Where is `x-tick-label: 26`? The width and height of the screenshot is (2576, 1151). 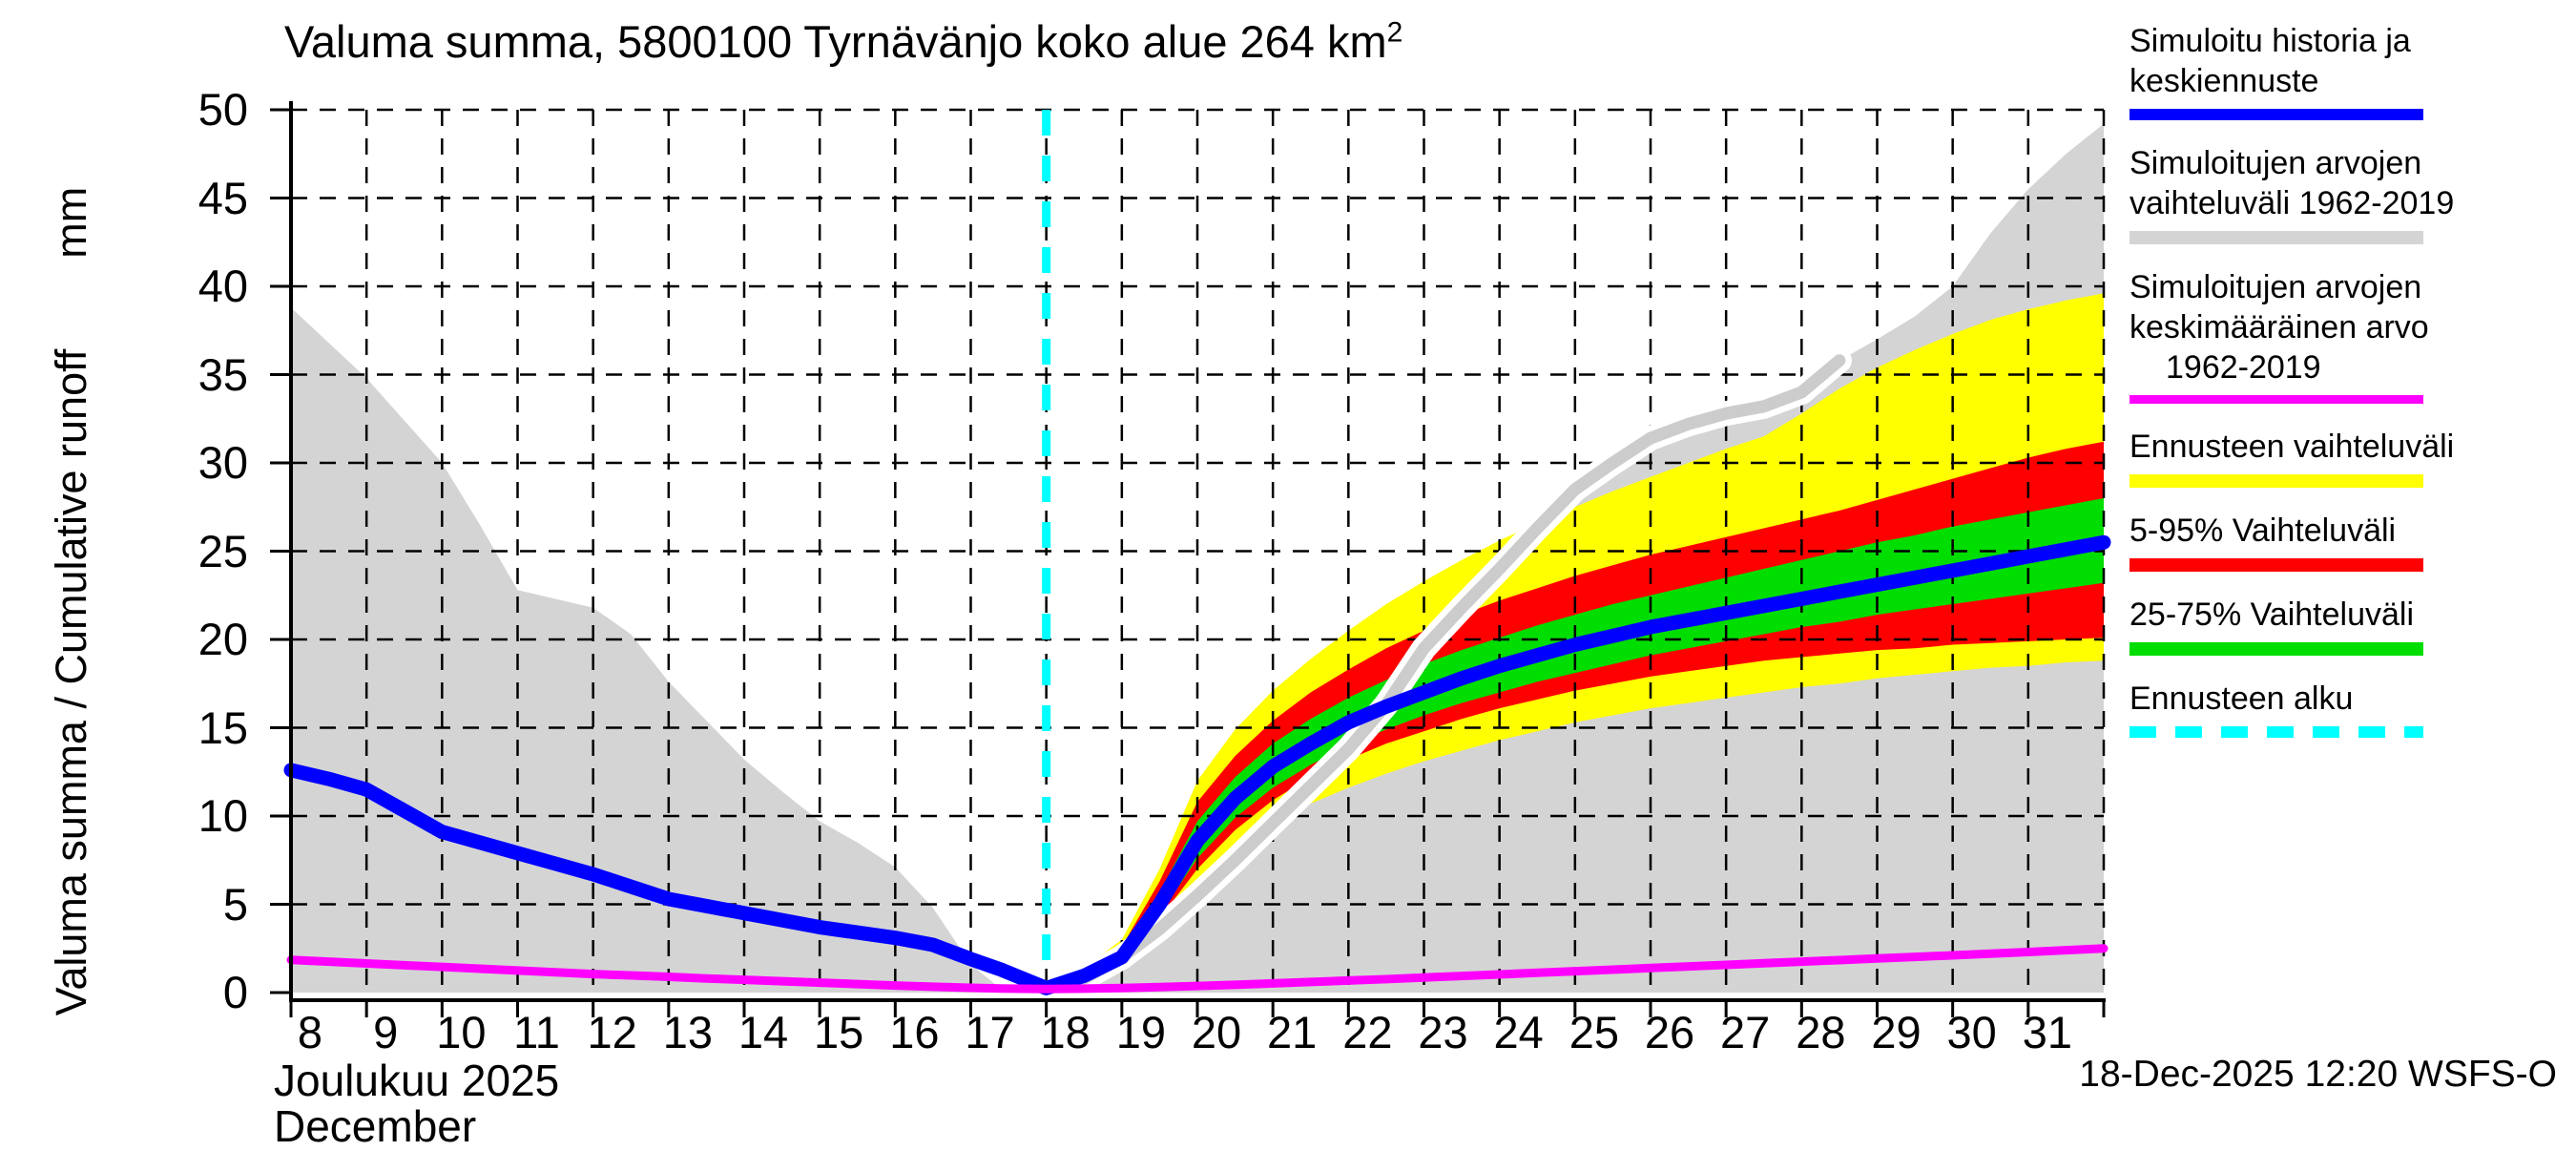 x-tick-label: 26 is located at coordinates (1669, 1032).